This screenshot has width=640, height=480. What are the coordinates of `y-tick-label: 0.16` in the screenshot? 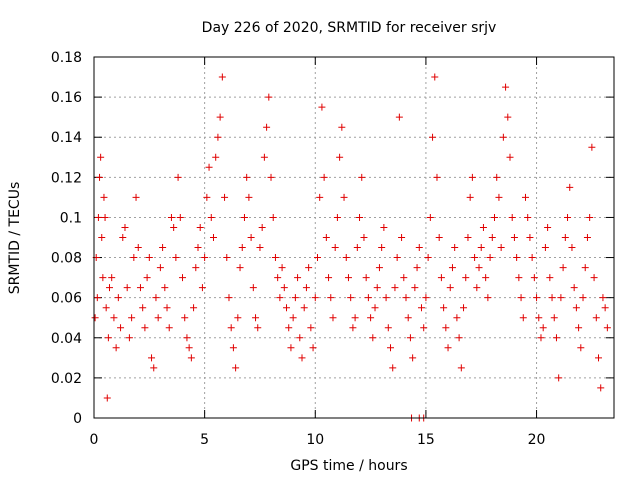 It's located at (66, 98).